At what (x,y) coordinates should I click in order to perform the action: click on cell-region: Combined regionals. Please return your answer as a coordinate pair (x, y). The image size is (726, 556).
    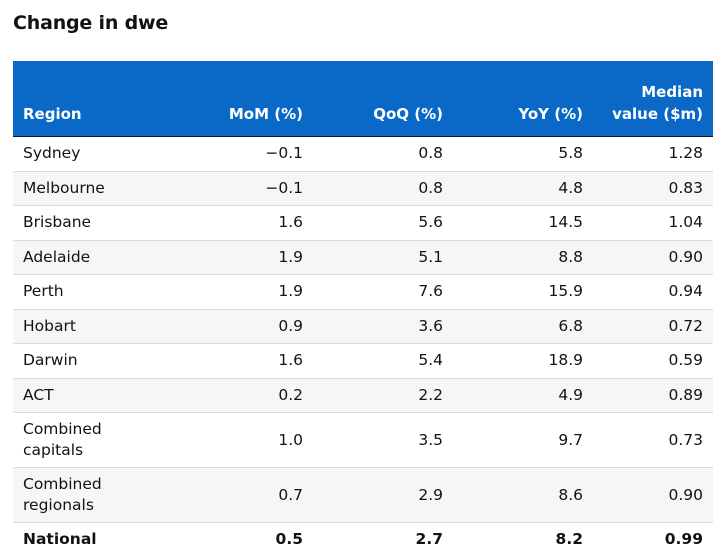
    Looking at the image, I should click on (93, 495).